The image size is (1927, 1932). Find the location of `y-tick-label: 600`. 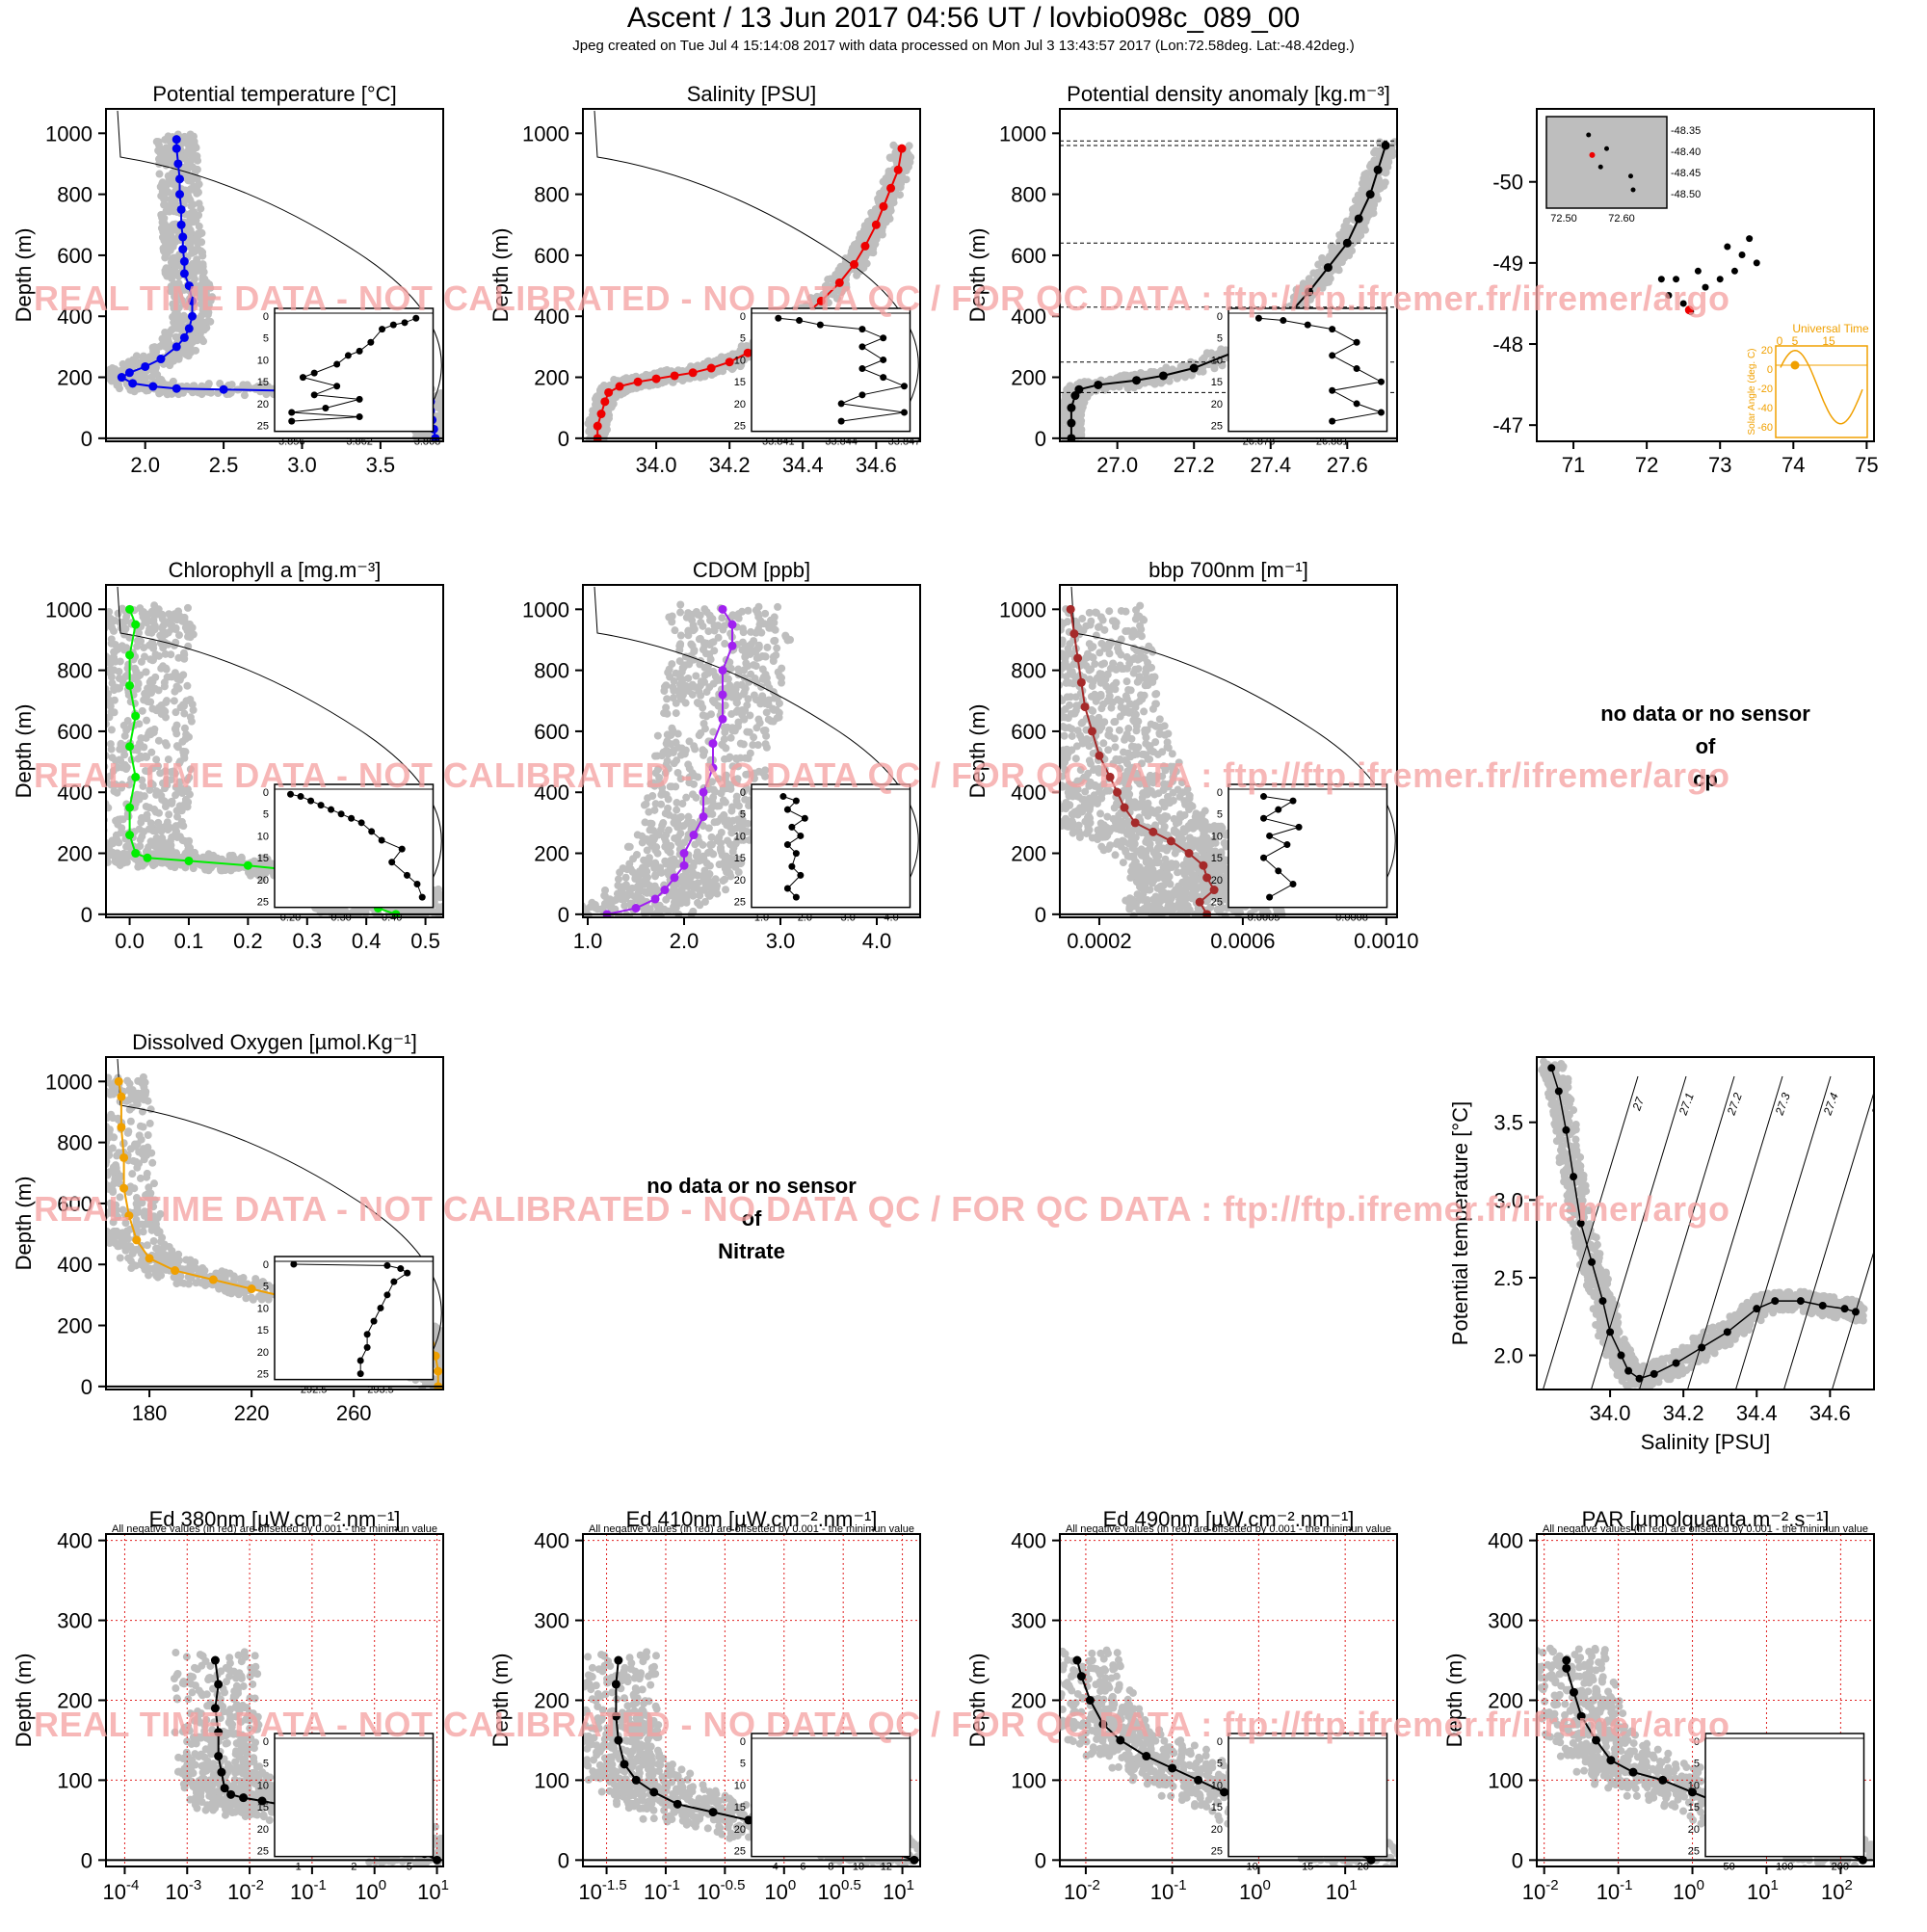

y-tick-label: 600 is located at coordinates (552, 256).